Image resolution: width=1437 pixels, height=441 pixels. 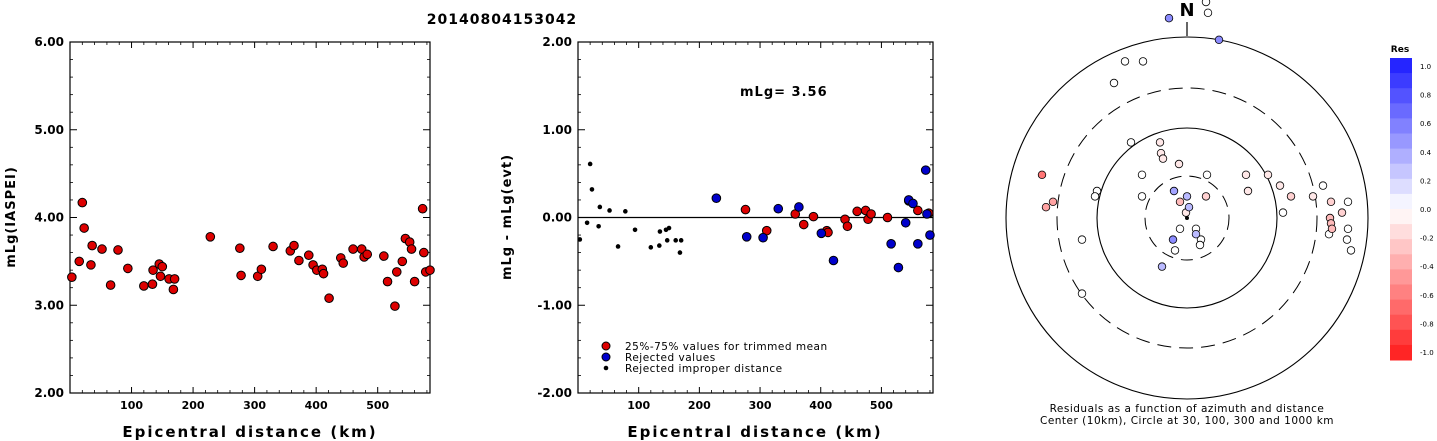 I want to click on mean-magnitude-annotation: mLg= 3.56, so click(x=784, y=92).